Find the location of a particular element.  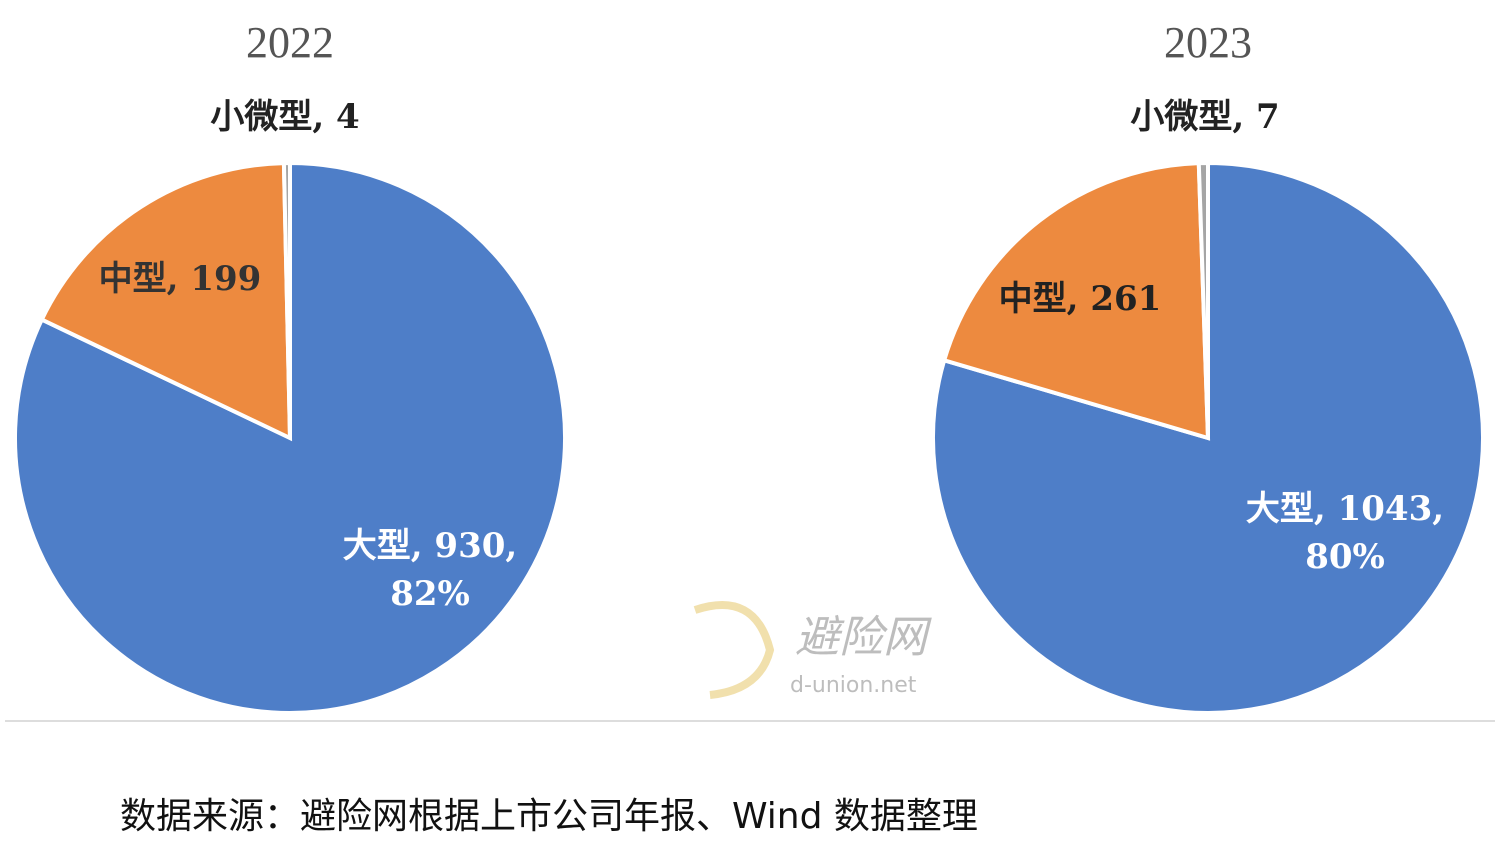

data-label: 中型, 199 is located at coordinates (180, 279).